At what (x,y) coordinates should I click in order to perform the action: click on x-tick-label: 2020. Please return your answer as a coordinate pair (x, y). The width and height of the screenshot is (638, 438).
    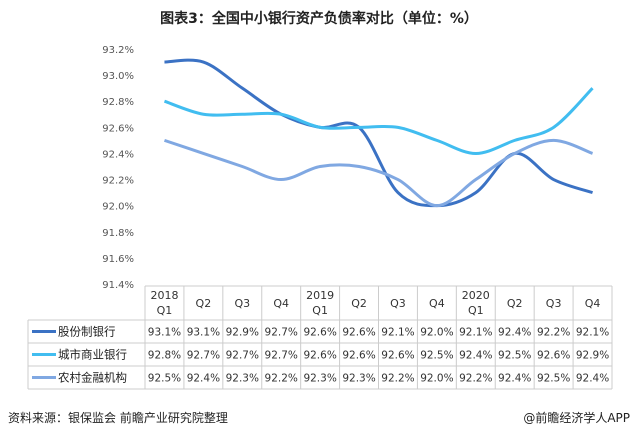
    Looking at the image, I should click on (476, 295).